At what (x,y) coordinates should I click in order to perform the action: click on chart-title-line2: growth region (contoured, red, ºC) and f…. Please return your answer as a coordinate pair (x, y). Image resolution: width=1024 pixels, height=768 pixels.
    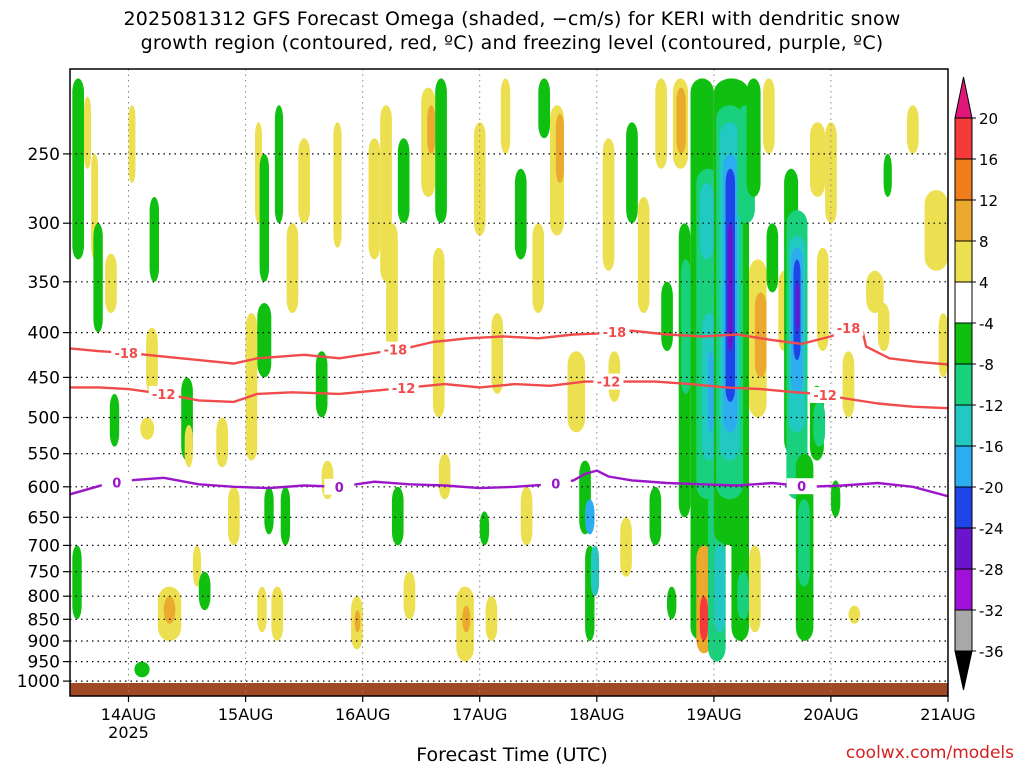
    Looking at the image, I should click on (512, 43).